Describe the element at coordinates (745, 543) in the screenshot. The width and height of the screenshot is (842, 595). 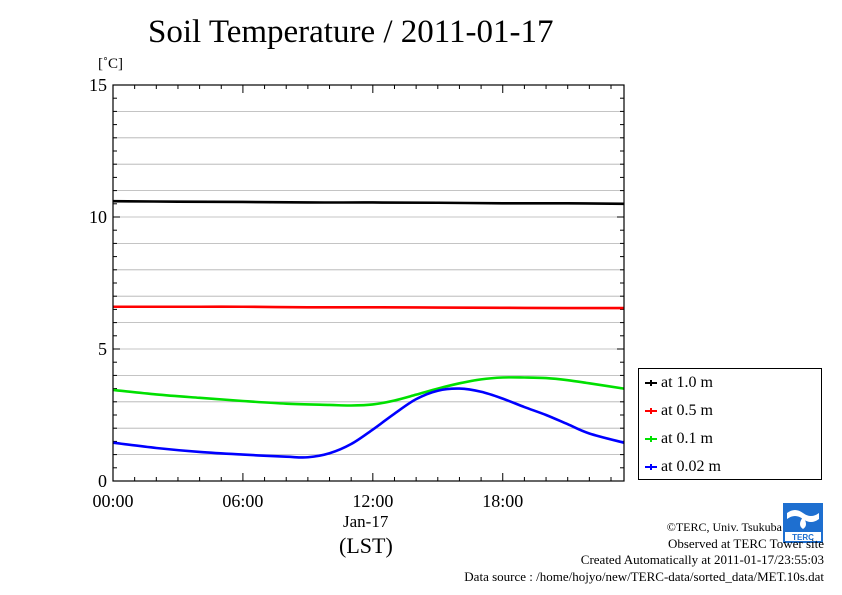
I see `observed-text: Observed at TERC Tower site` at that location.